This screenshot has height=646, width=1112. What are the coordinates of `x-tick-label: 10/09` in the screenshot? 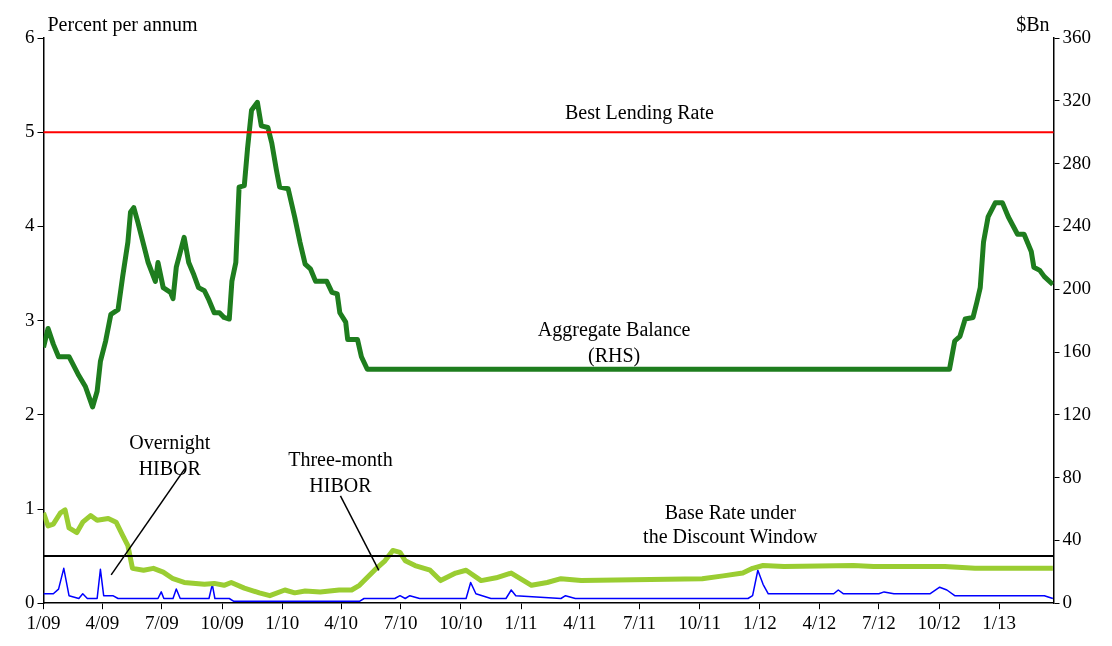 It's located at (222, 622).